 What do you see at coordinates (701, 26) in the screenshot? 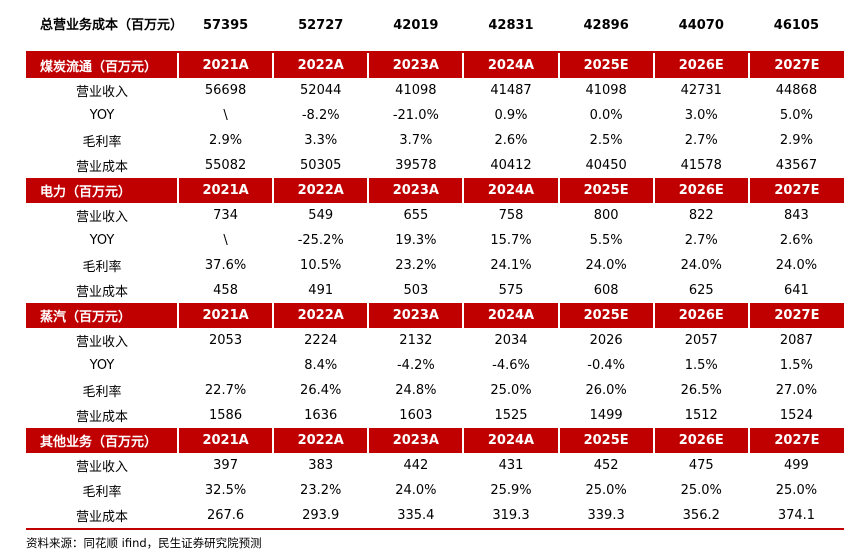
I see `total-cost-value: 44070` at bounding box center [701, 26].